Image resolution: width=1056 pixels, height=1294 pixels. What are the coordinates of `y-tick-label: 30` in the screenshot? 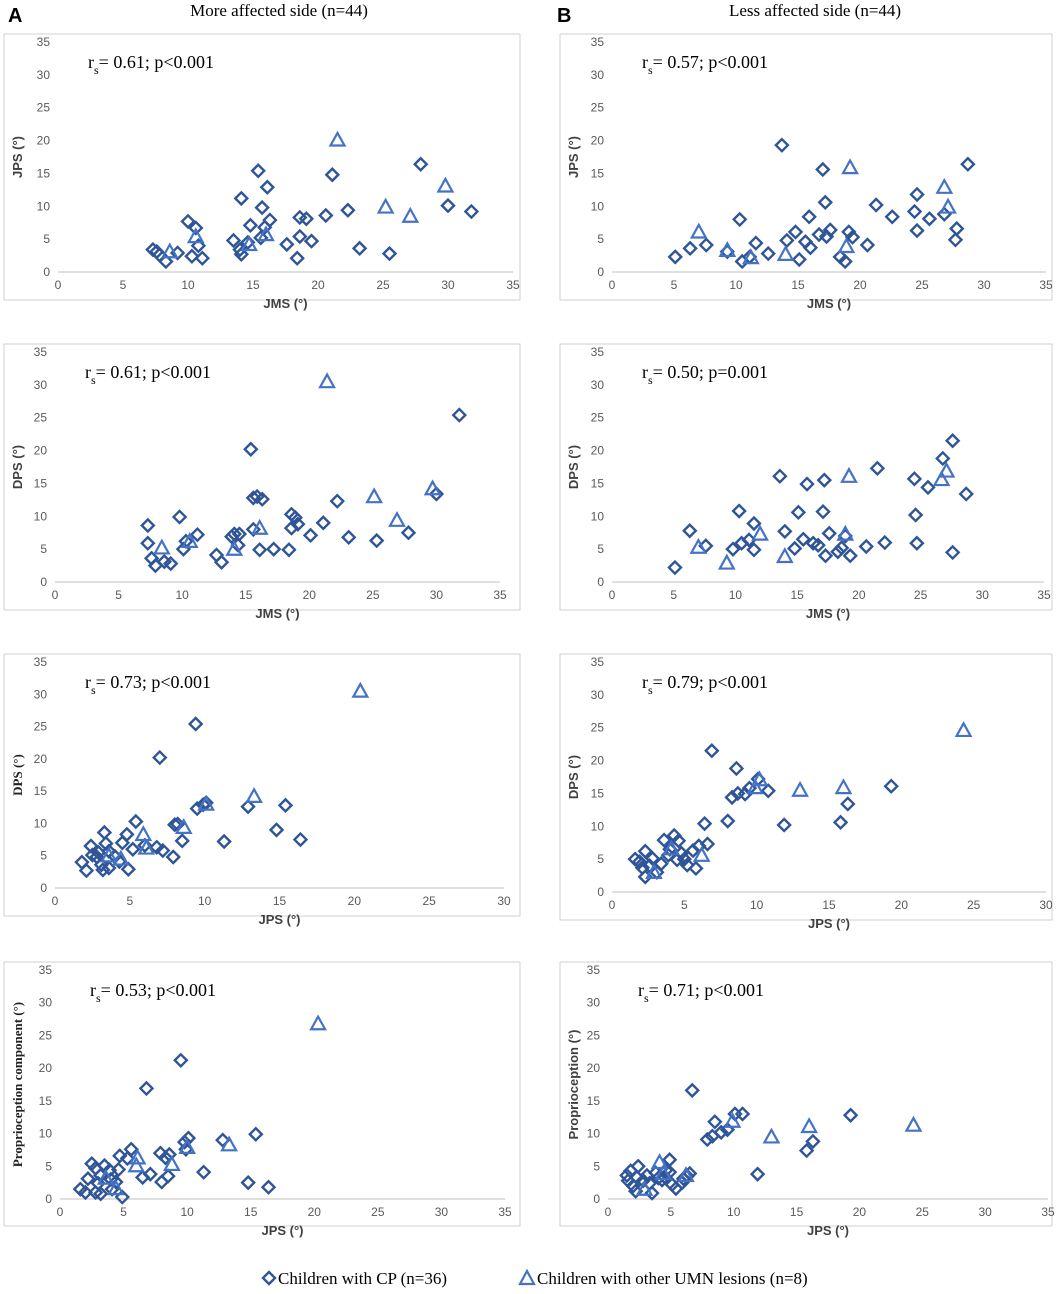 It's located at (598, 385).